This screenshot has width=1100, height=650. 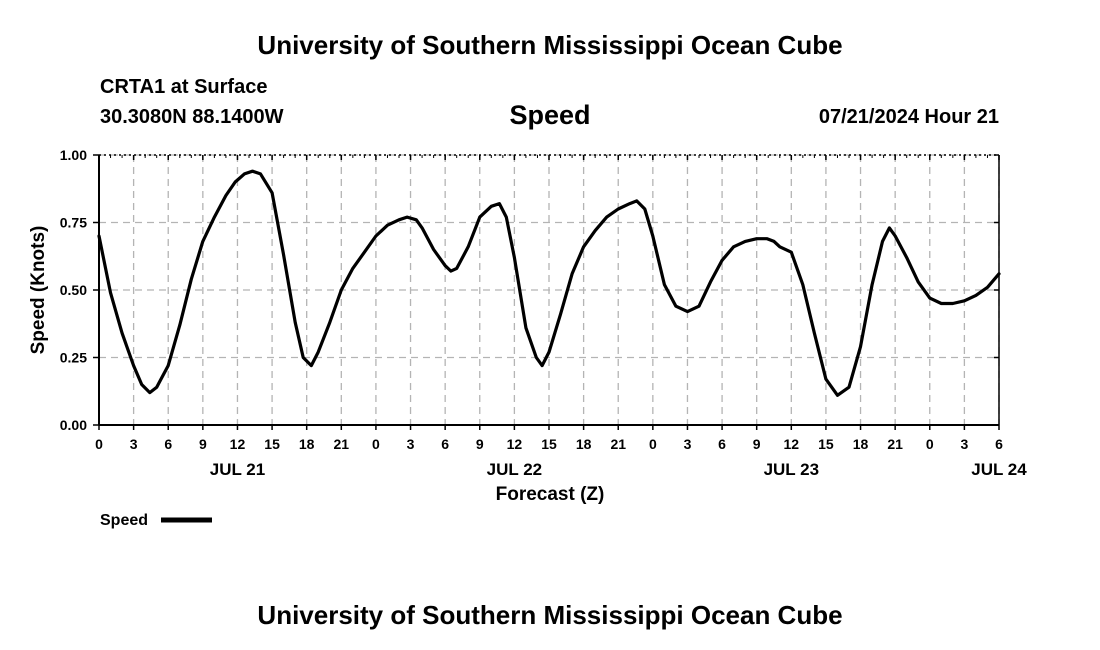 What do you see at coordinates (73, 358) in the screenshot?
I see `y-tick-label: 0.25` at bounding box center [73, 358].